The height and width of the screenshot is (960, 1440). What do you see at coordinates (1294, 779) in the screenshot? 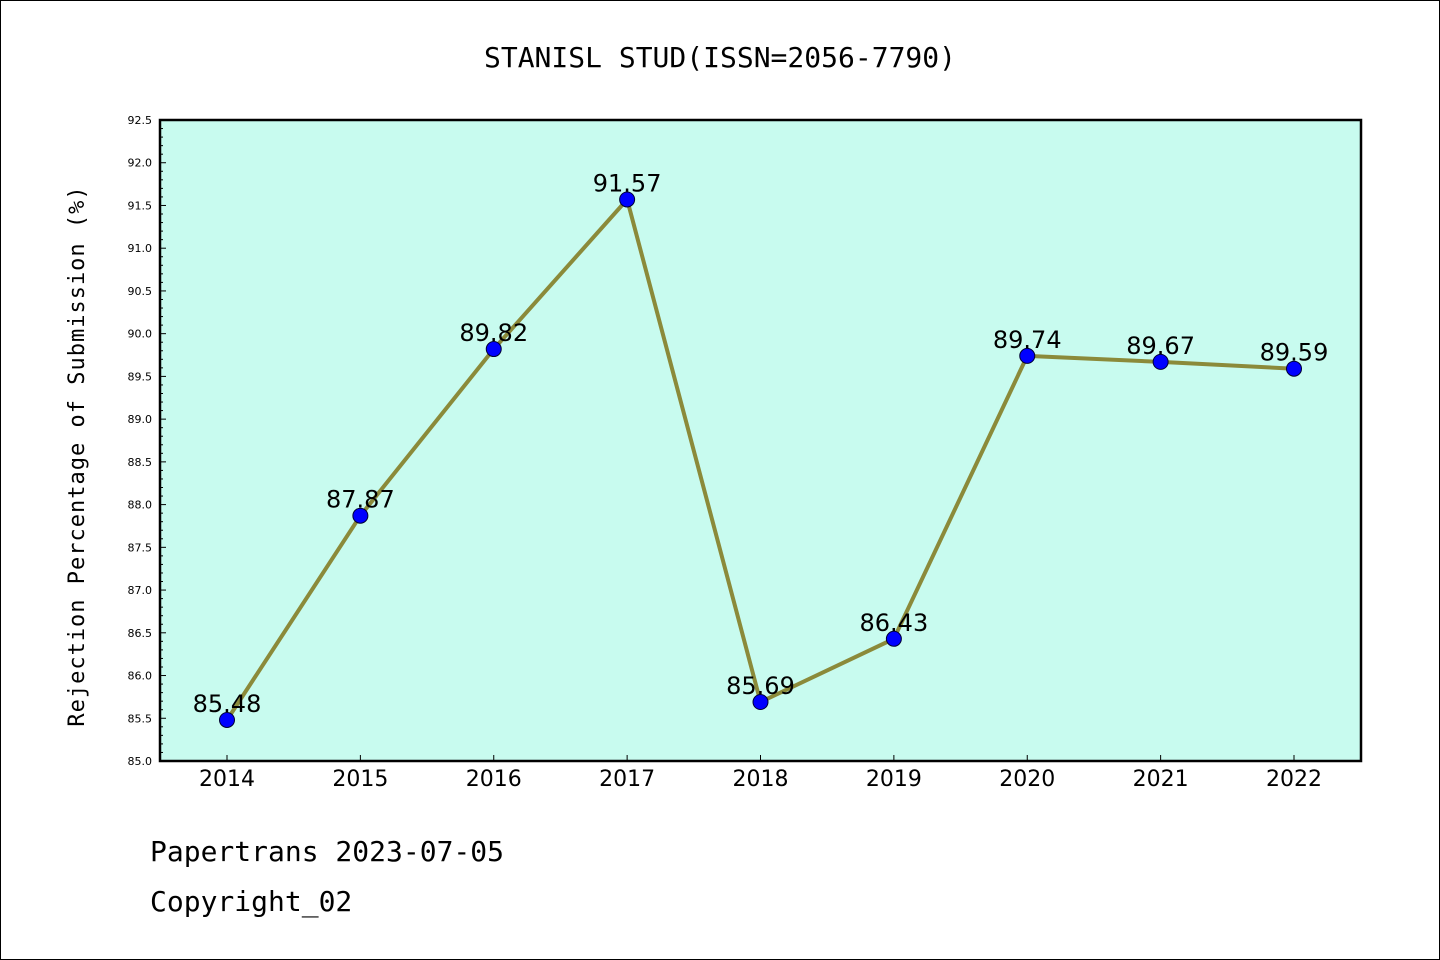
I see `x-tick-label: 2022` at bounding box center [1294, 779].